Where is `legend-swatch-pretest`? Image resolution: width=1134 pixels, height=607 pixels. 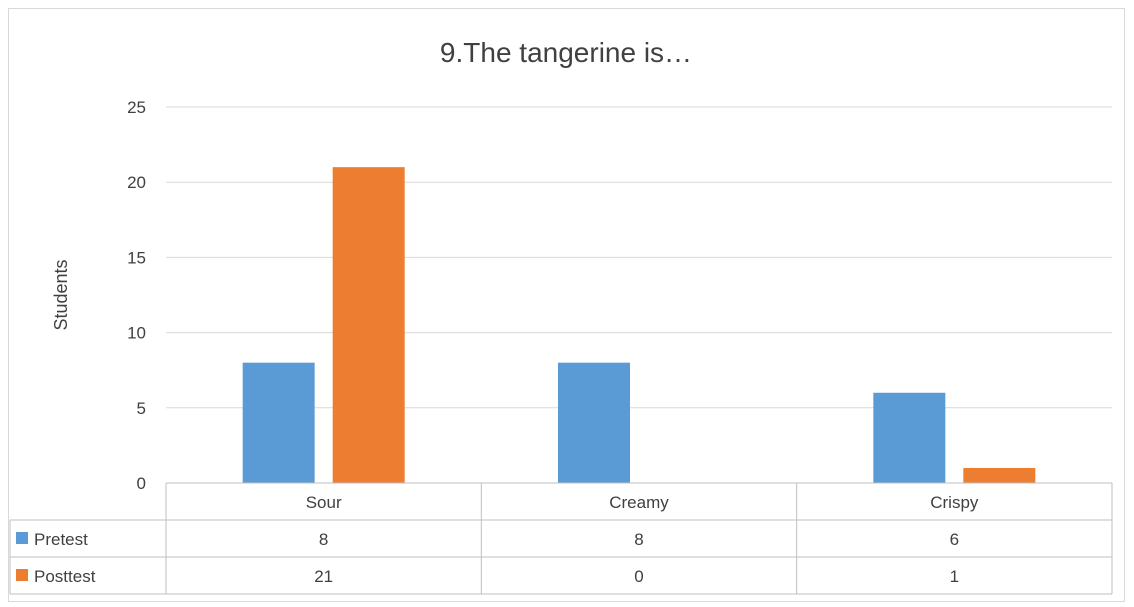
legend-swatch-pretest is located at coordinates (22, 538).